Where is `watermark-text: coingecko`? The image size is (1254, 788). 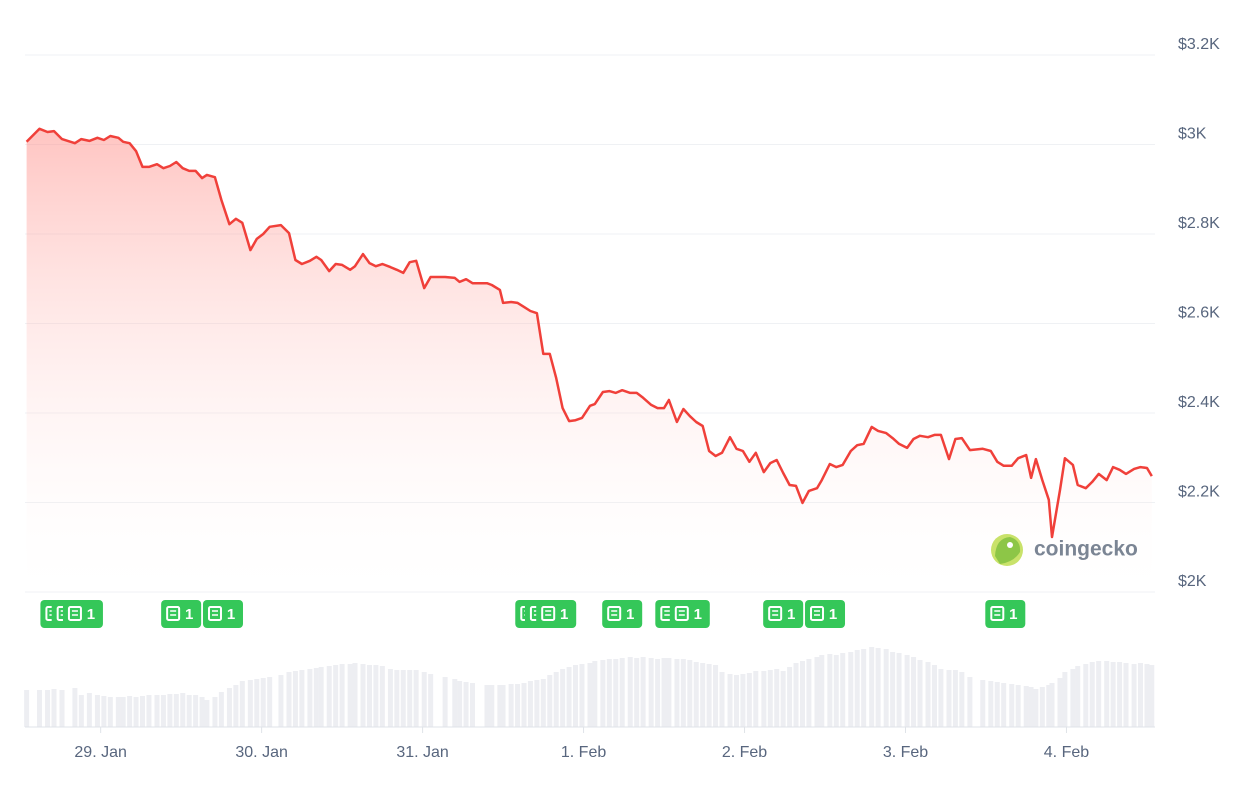 watermark-text: coingecko is located at coordinates (1086, 549).